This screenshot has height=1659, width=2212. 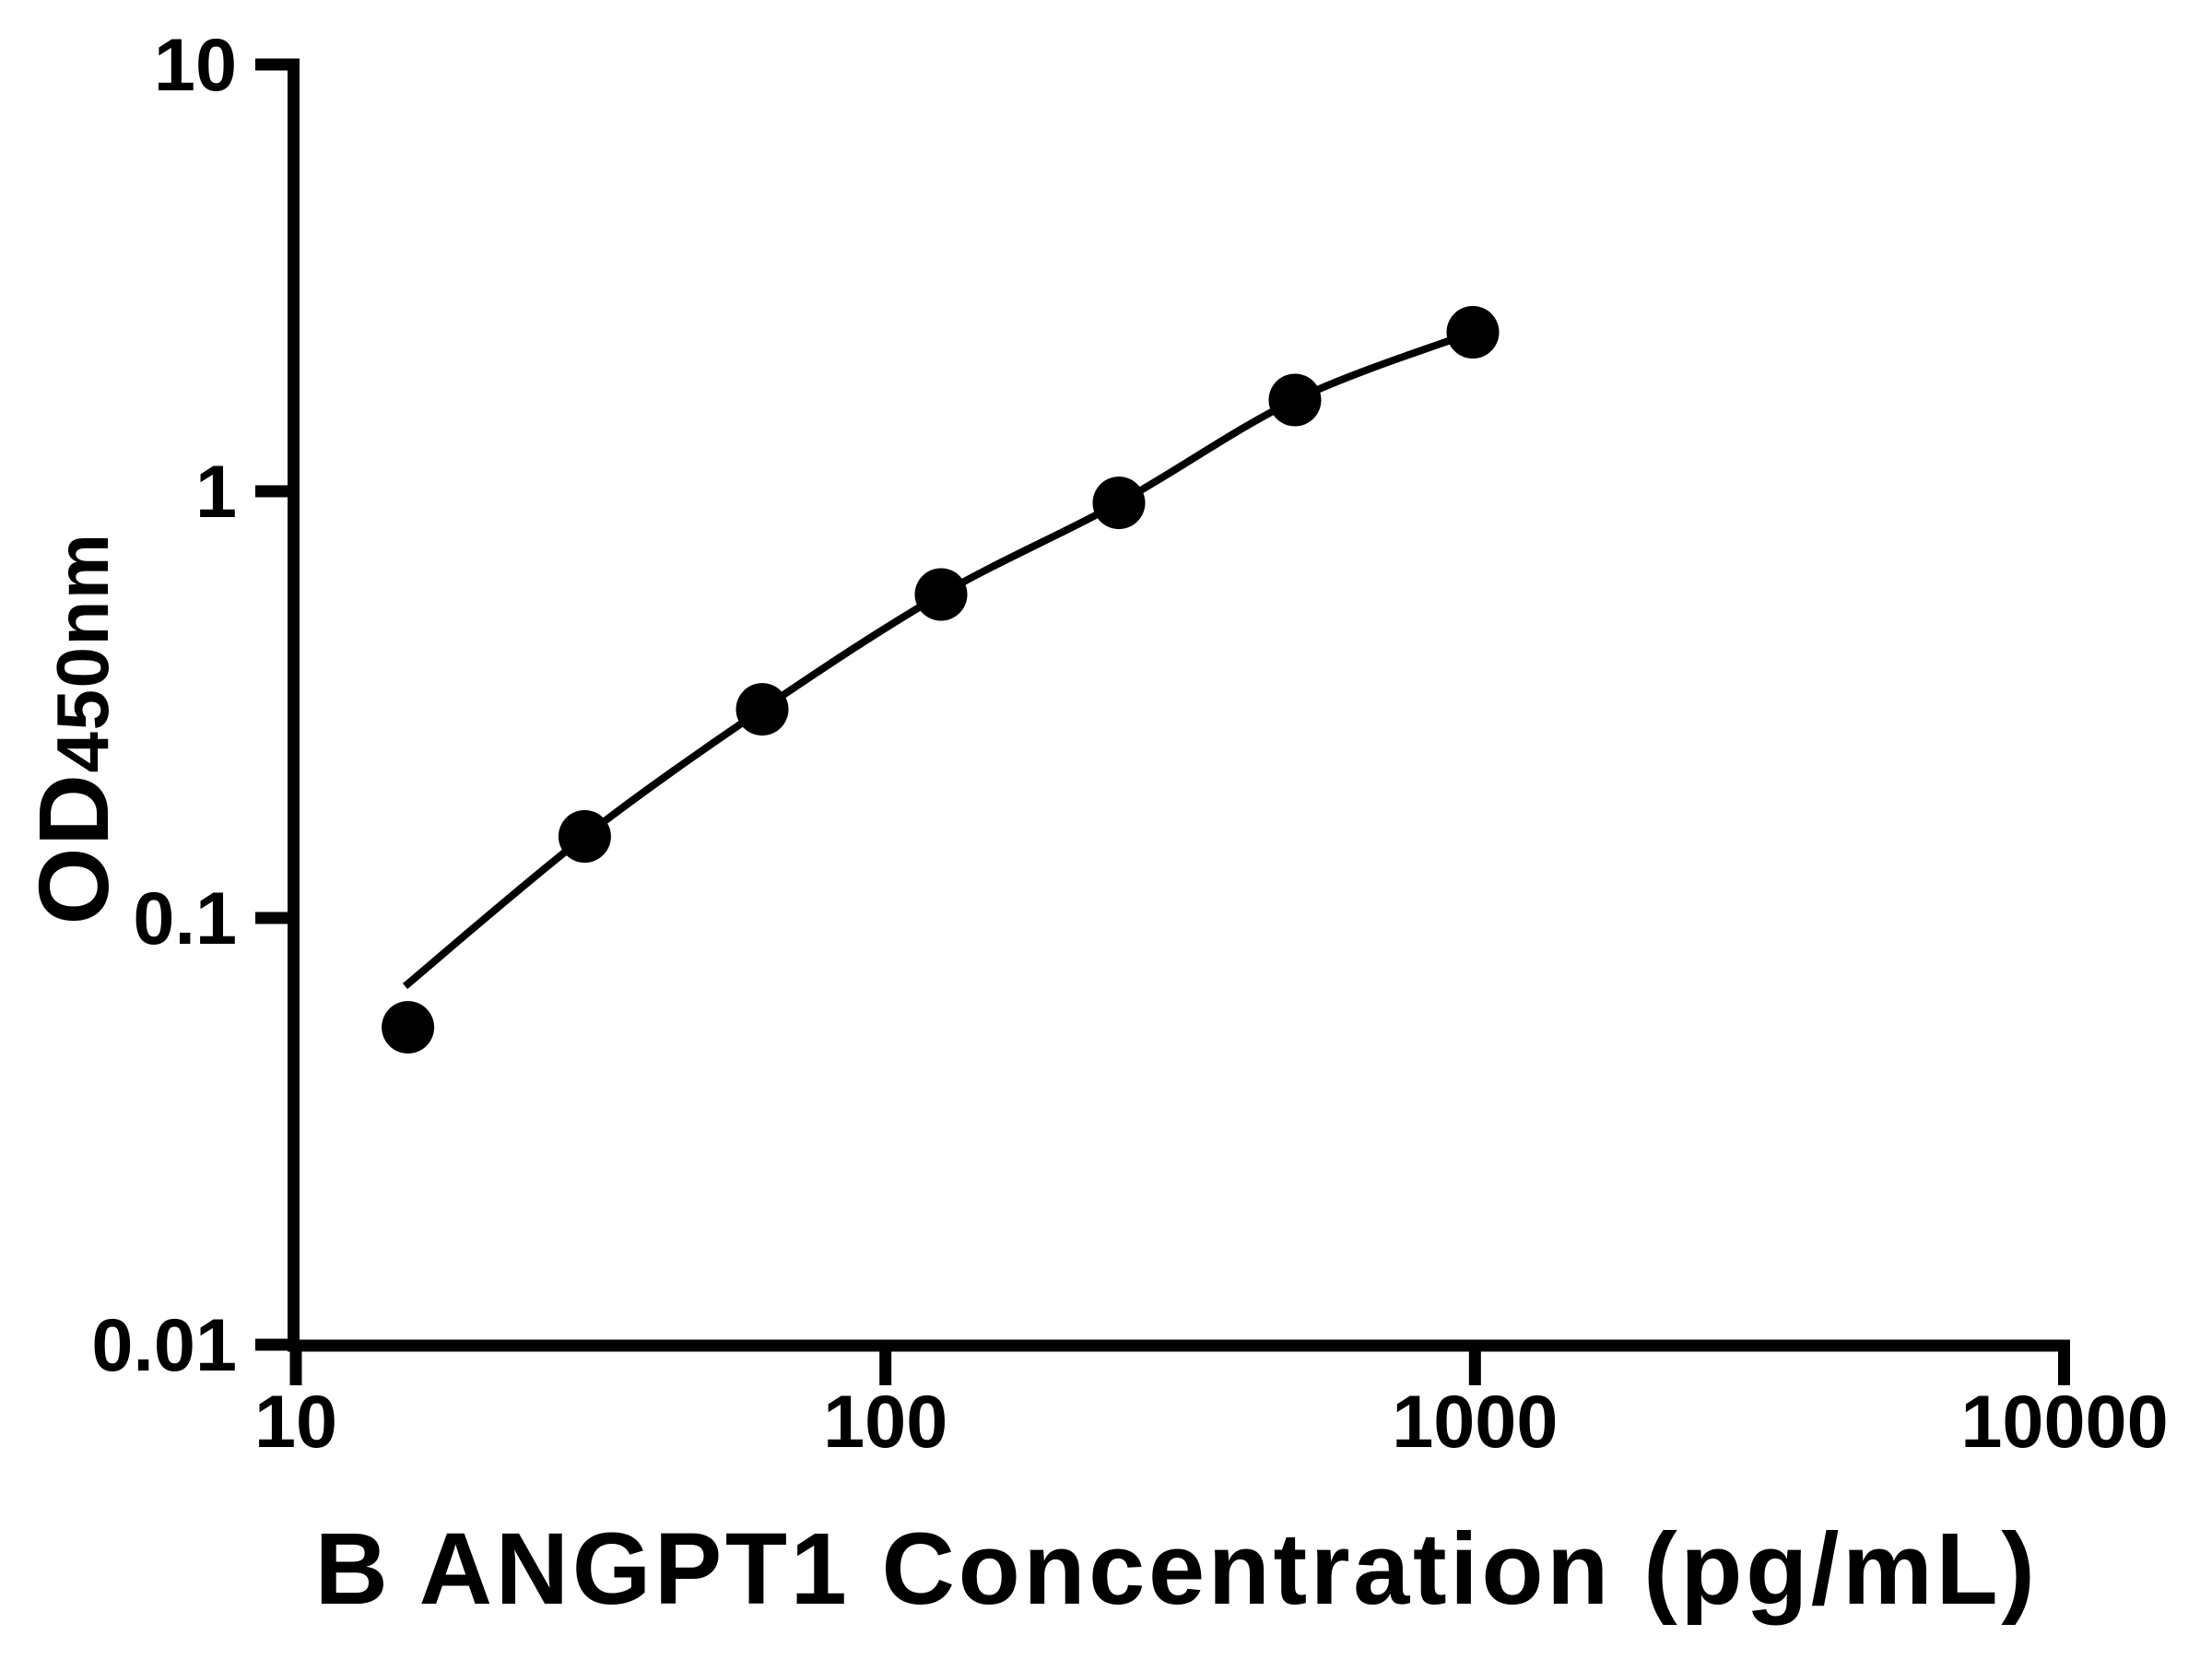 What do you see at coordinates (164, 1345) in the screenshot?
I see `svg-text: 0.01` at bounding box center [164, 1345].